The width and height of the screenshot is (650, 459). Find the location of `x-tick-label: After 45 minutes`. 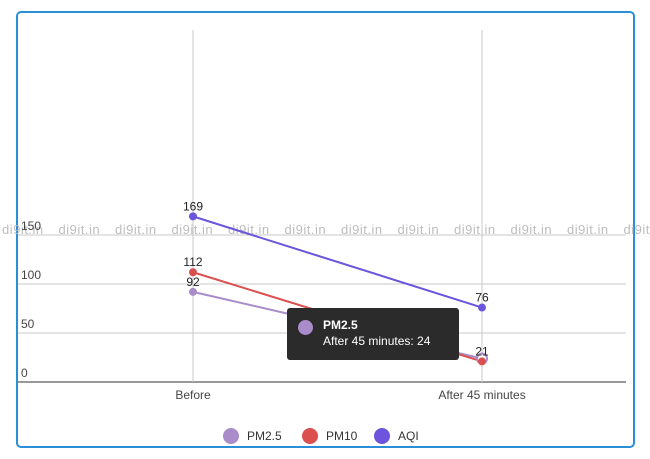

x-tick-label: After 45 minutes is located at coordinates (481, 395).